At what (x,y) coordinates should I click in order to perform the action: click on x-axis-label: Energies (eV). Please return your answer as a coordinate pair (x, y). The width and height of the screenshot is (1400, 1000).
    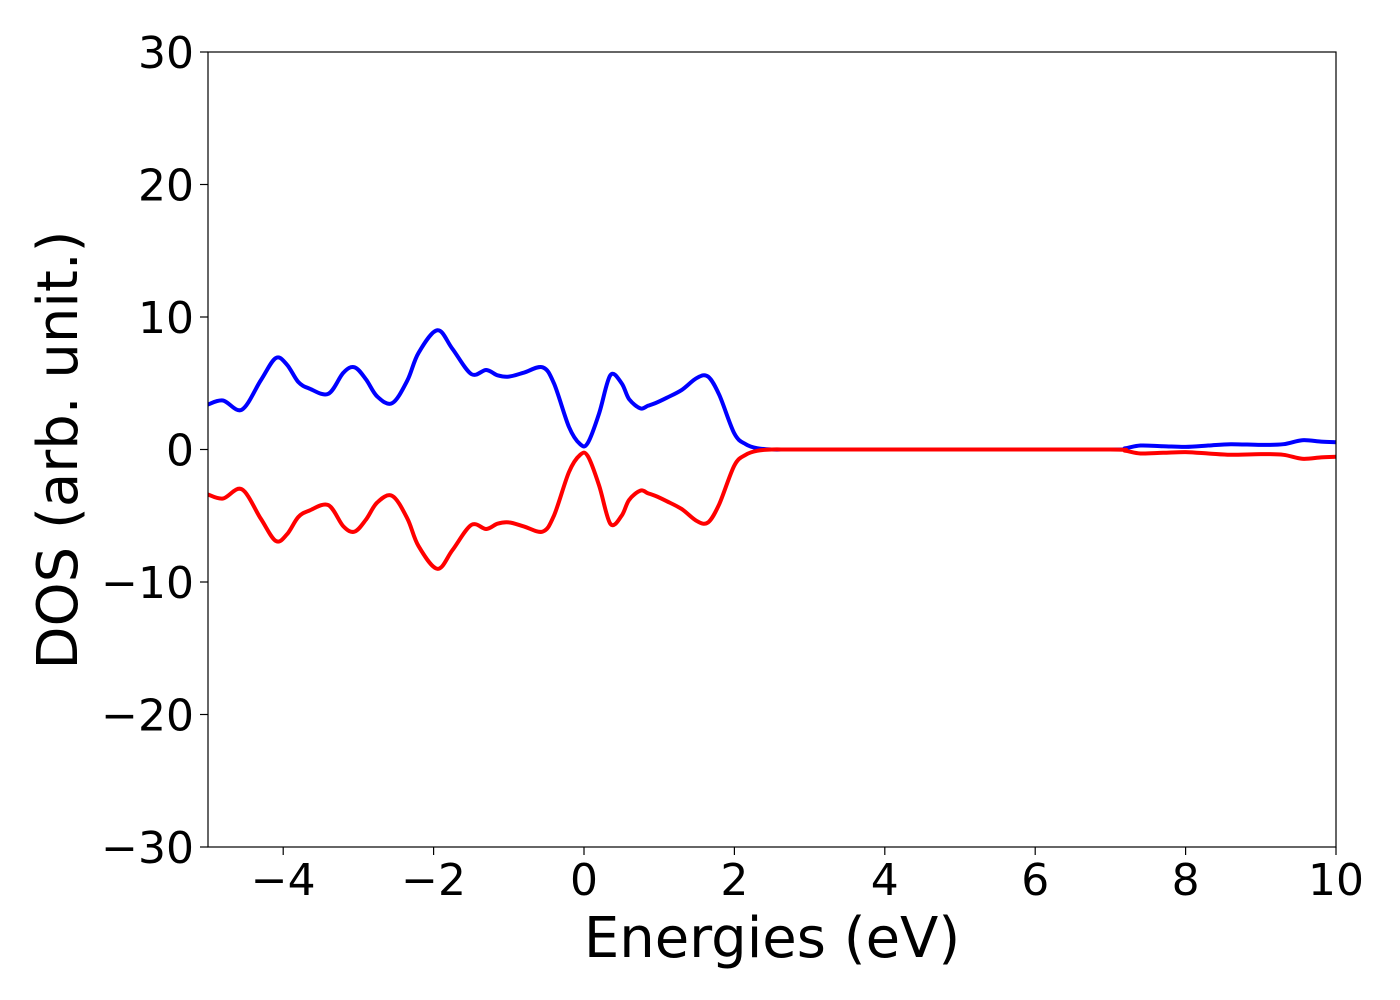
    Looking at the image, I should click on (772, 938).